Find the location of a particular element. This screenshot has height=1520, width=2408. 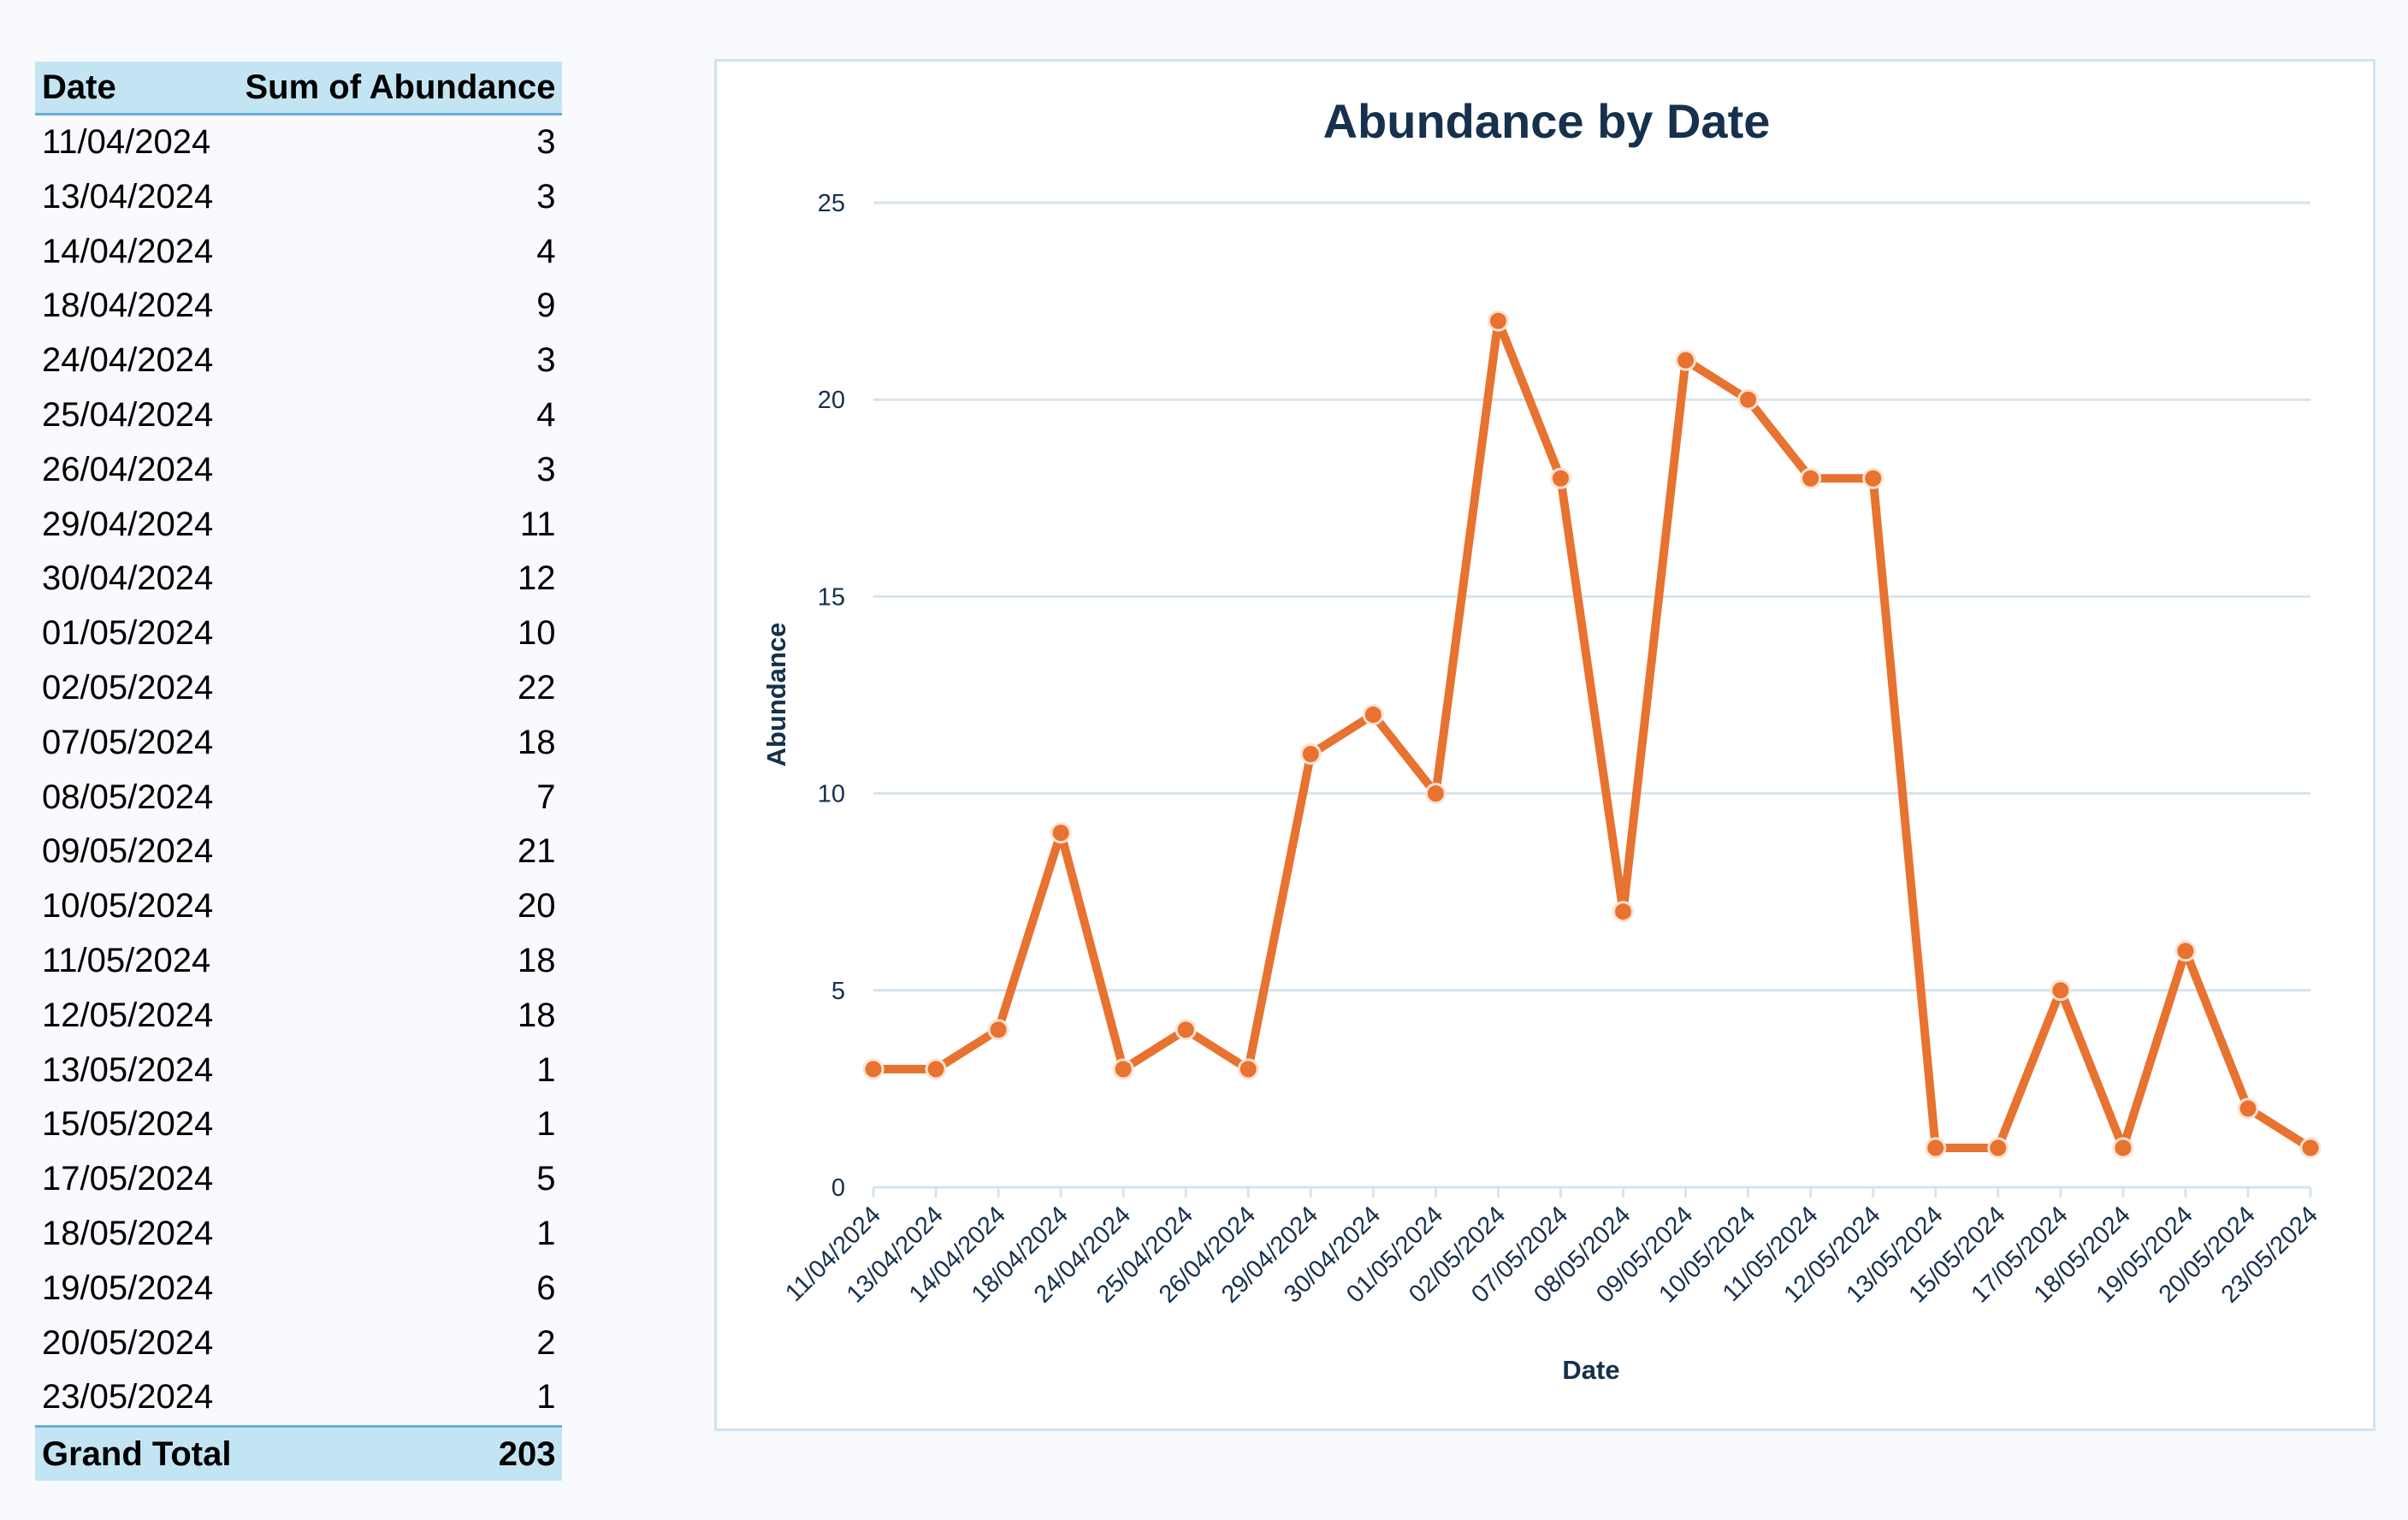

pivot-date-cell: 14/04/2024 is located at coordinates (128, 251).